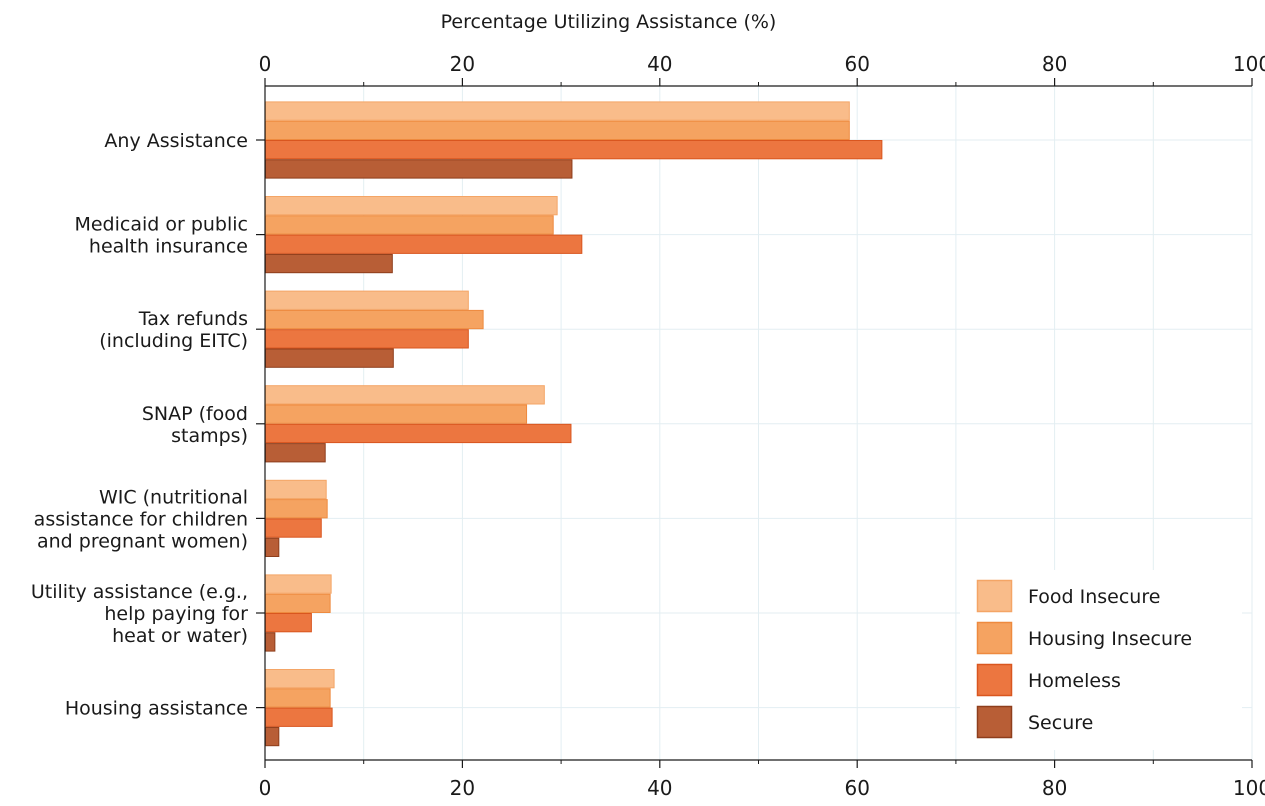 This screenshot has width=1265, height=806. What do you see at coordinates (609, 22) in the screenshot?
I see `x-axis-title: Percentage Utilizing Assistance (%)` at bounding box center [609, 22].